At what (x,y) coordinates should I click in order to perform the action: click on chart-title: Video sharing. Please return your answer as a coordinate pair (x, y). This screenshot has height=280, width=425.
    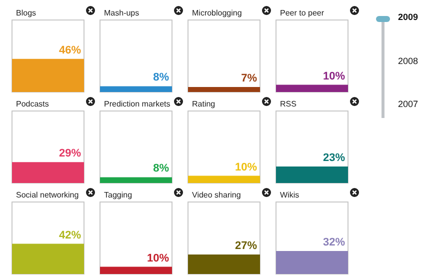
    Looking at the image, I should click on (216, 195).